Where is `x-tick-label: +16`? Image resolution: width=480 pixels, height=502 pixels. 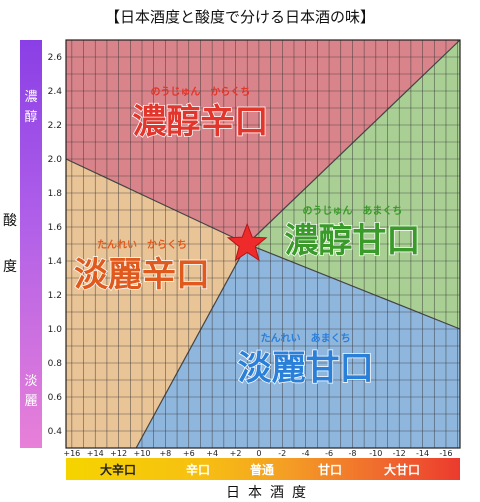 x-tick-label: +16 is located at coordinates (71, 453).